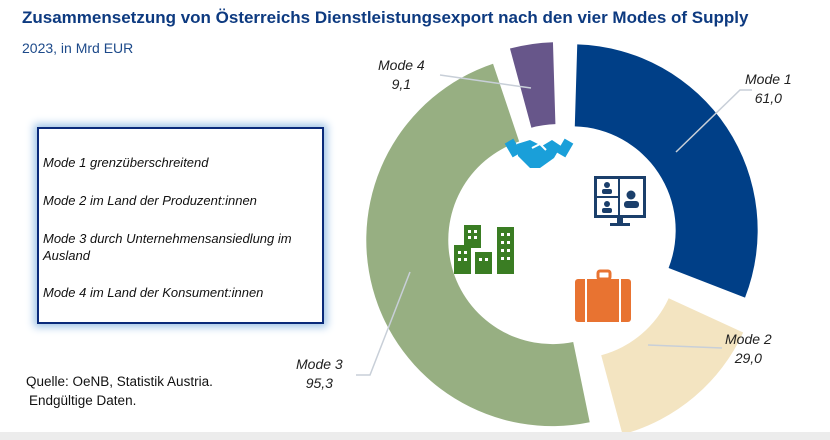 This screenshot has width=830, height=440. I want to click on briefcase-icon, so click(603, 295).